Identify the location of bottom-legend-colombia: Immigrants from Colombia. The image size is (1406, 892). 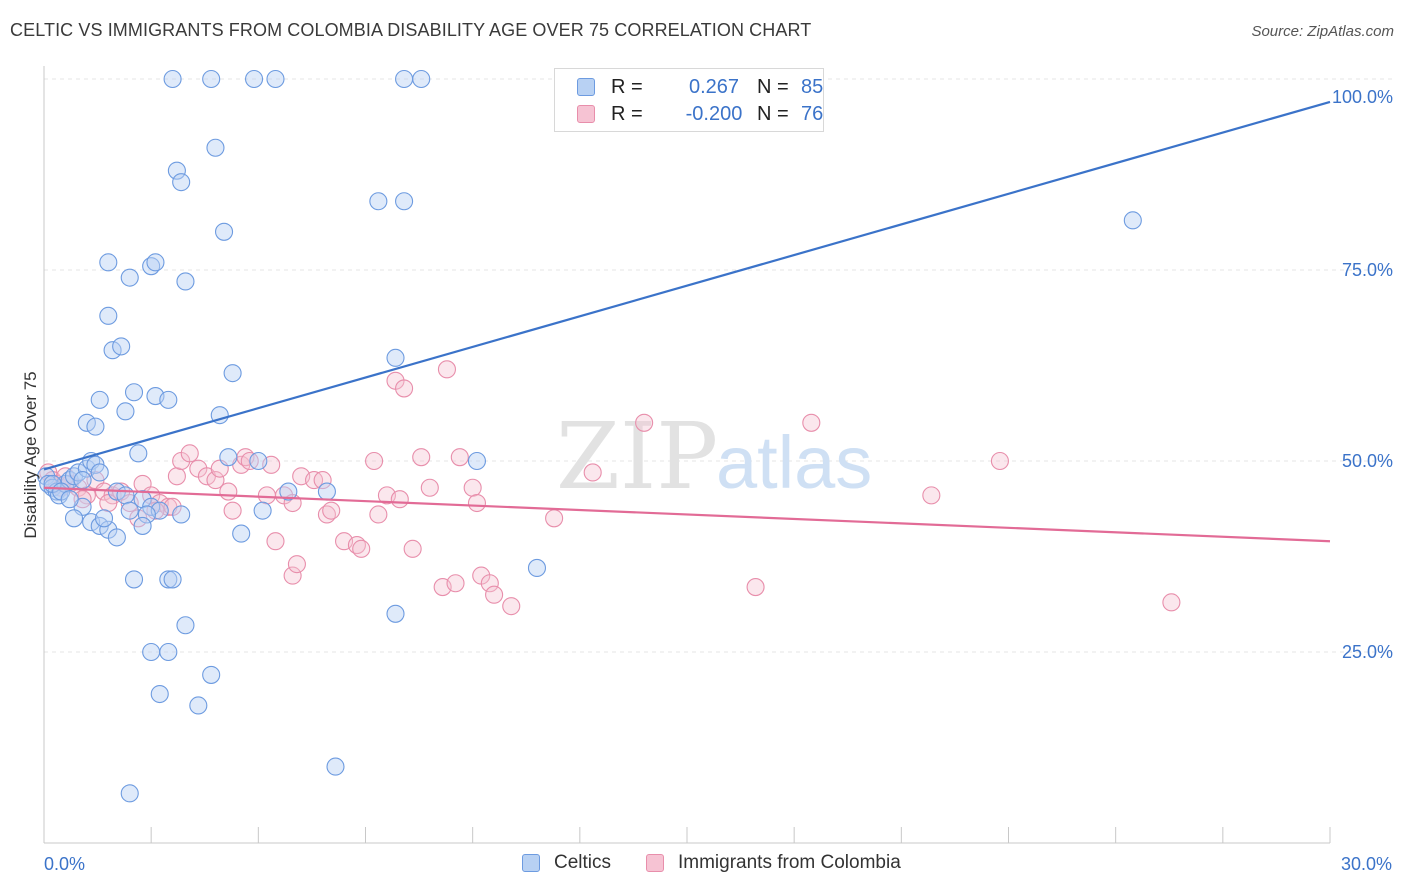
(773, 863).